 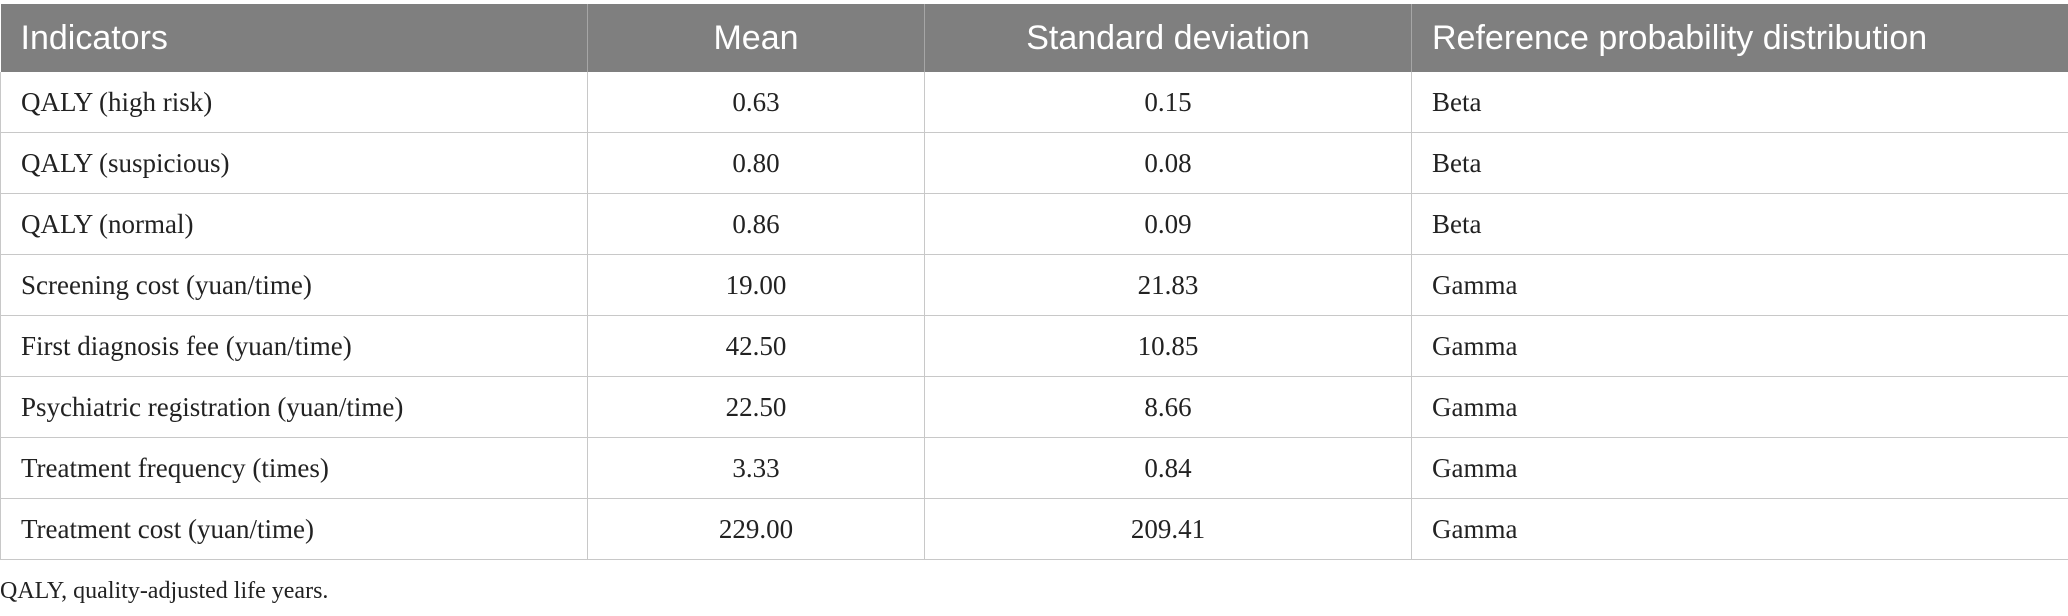 I want to click on indicator-cell: QALY (suspicious), so click(x=294, y=163).